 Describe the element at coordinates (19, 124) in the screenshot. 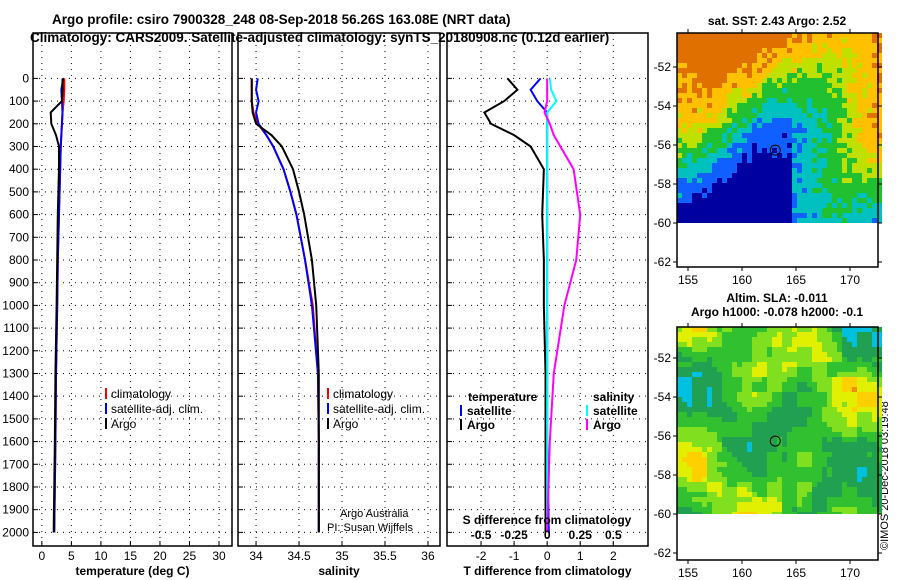

I see `y-tick-label: 200` at that location.